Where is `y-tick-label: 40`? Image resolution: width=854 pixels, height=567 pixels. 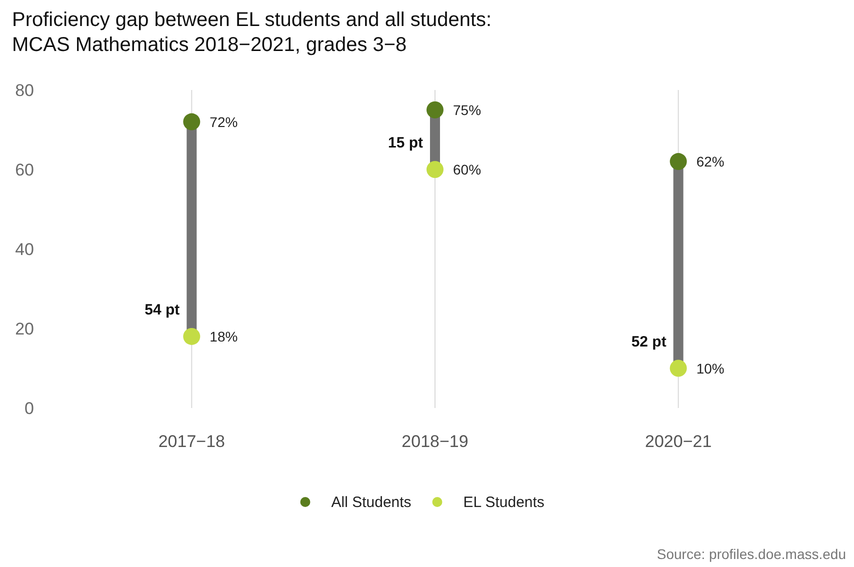 y-tick-label: 40 is located at coordinates (24, 249).